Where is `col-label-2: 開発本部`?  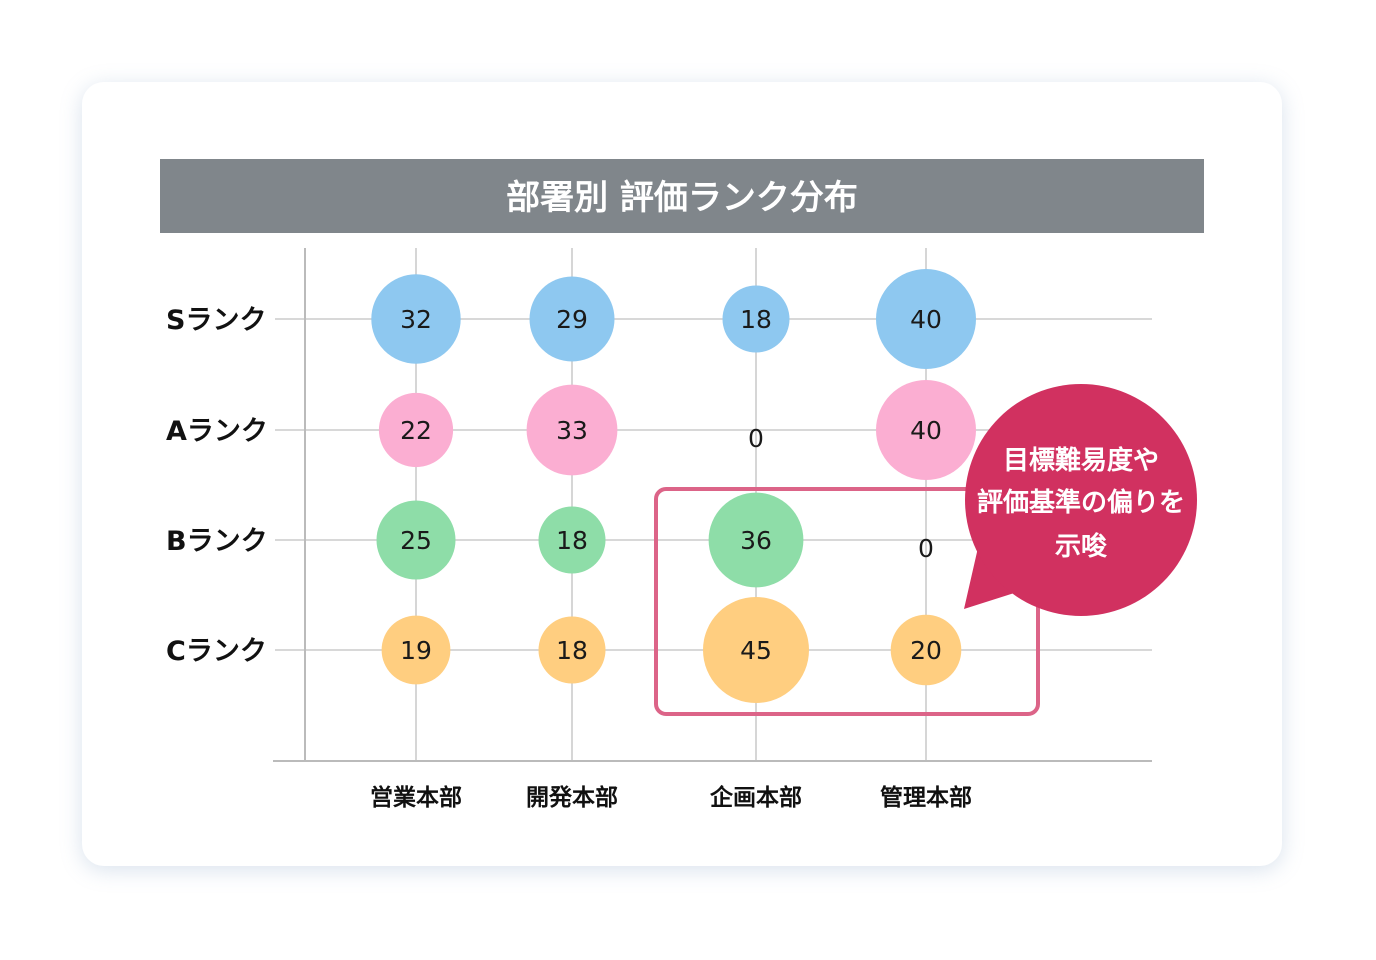 col-label-2: 開発本部 is located at coordinates (572, 797).